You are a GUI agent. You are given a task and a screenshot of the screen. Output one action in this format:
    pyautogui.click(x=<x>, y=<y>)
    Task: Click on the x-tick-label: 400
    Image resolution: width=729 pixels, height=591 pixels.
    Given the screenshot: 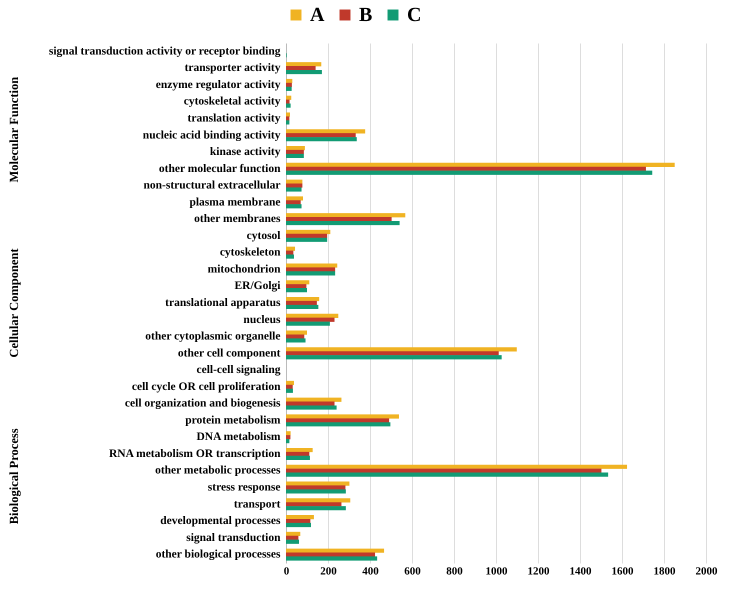 What is the action you would take?
    pyautogui.click(x=371, y=572)
    